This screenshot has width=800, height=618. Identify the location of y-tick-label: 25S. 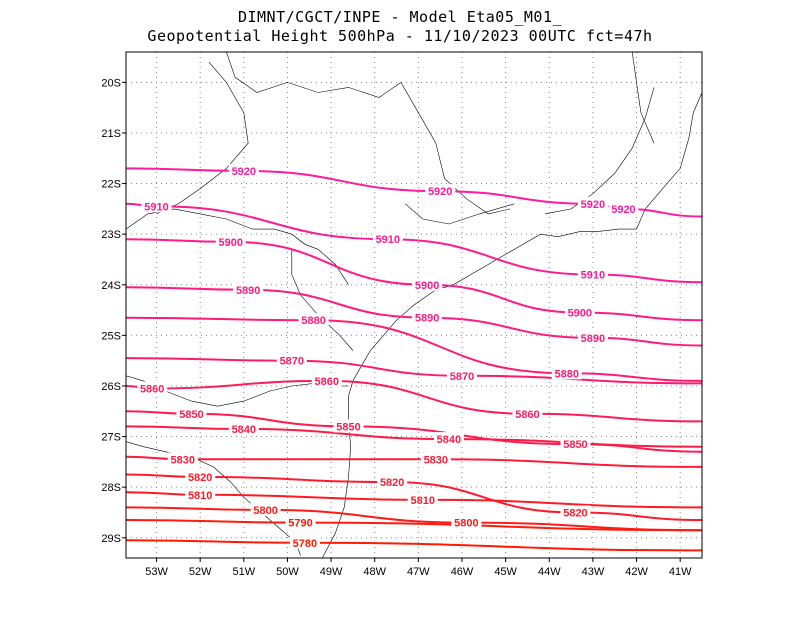
(111, 336).